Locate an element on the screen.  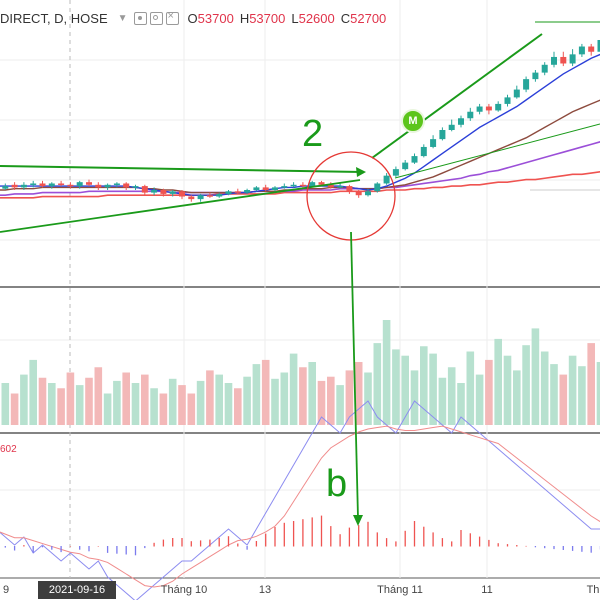
x-tick-1: Tháng 10 is located at coordinates (184, 590).